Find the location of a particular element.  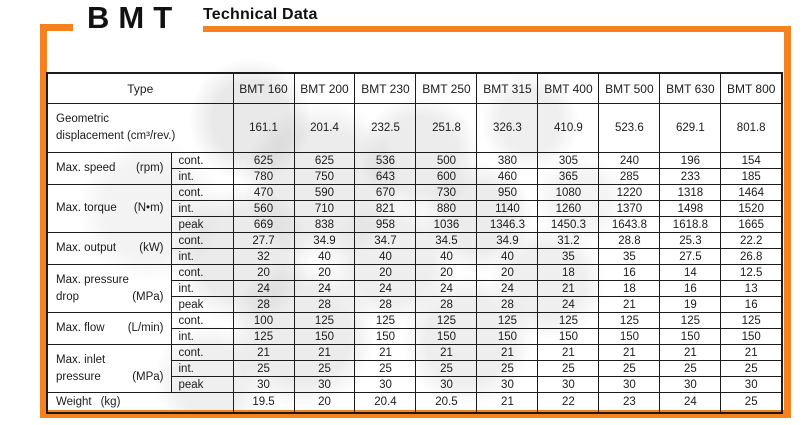

cell-value: 1370 is located at coordinates (629, 208).